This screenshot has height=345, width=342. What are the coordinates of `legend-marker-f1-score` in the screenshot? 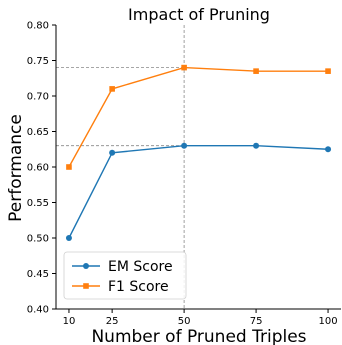 It's located at (86, 286).